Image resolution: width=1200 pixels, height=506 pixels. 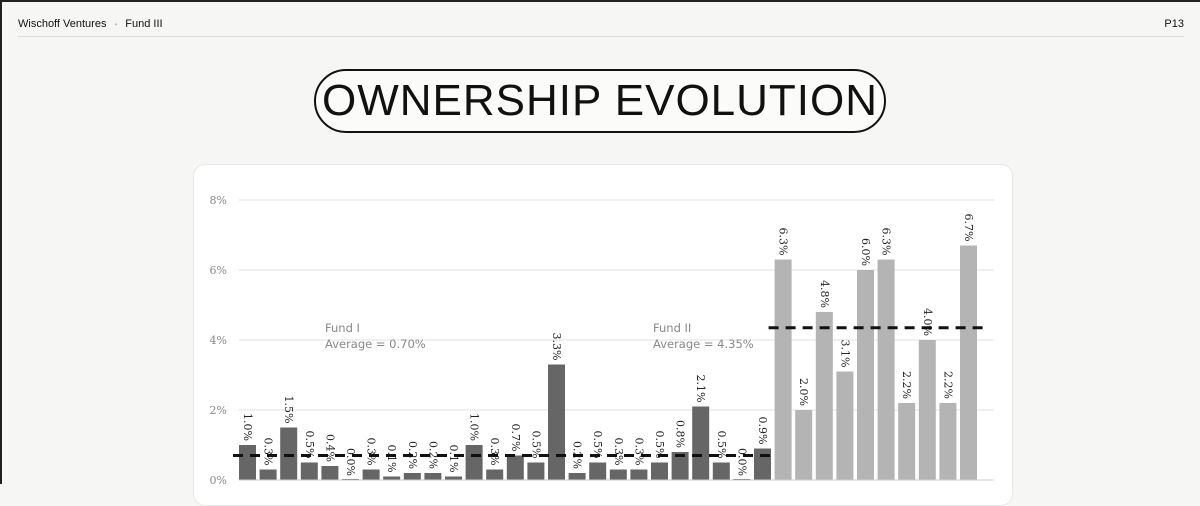 I want to click on fund2-name-label: Fund II, so click(x=672, y=328).